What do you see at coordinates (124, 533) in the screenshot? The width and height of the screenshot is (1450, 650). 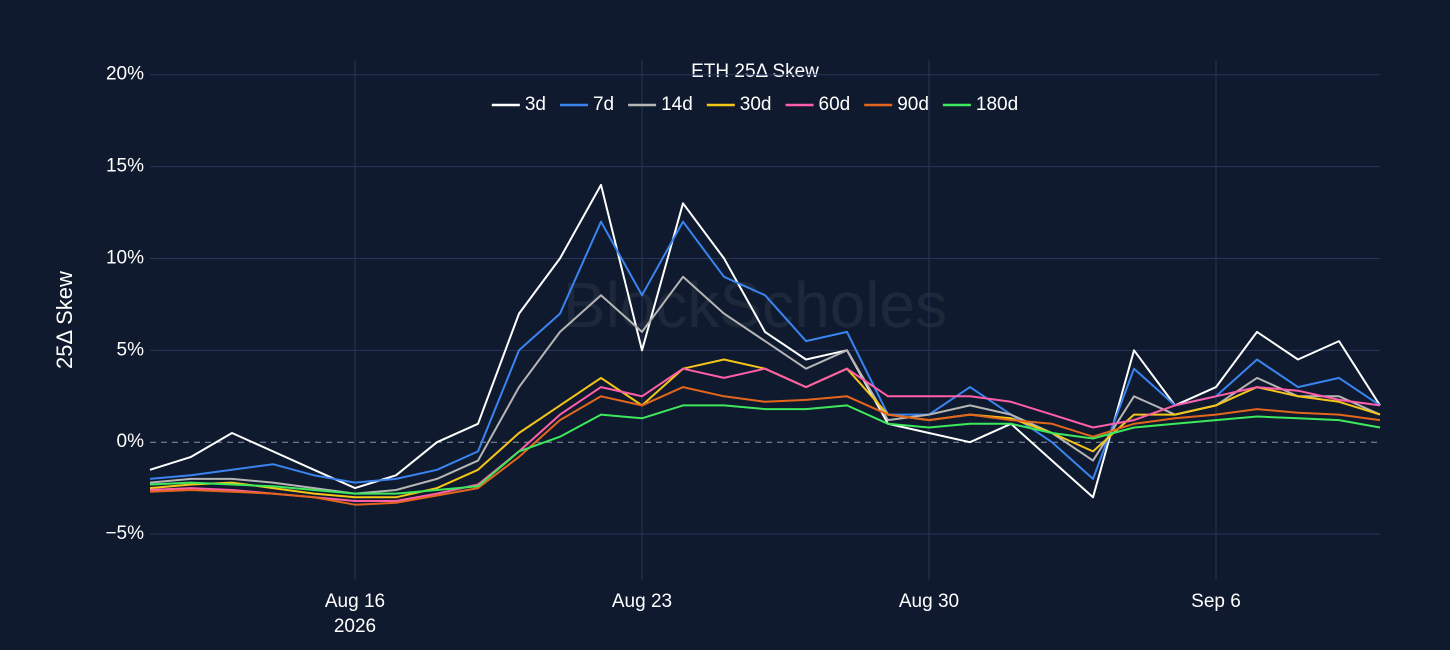 I see `y-tick-label: −5%` at bounding box center [124, 533].